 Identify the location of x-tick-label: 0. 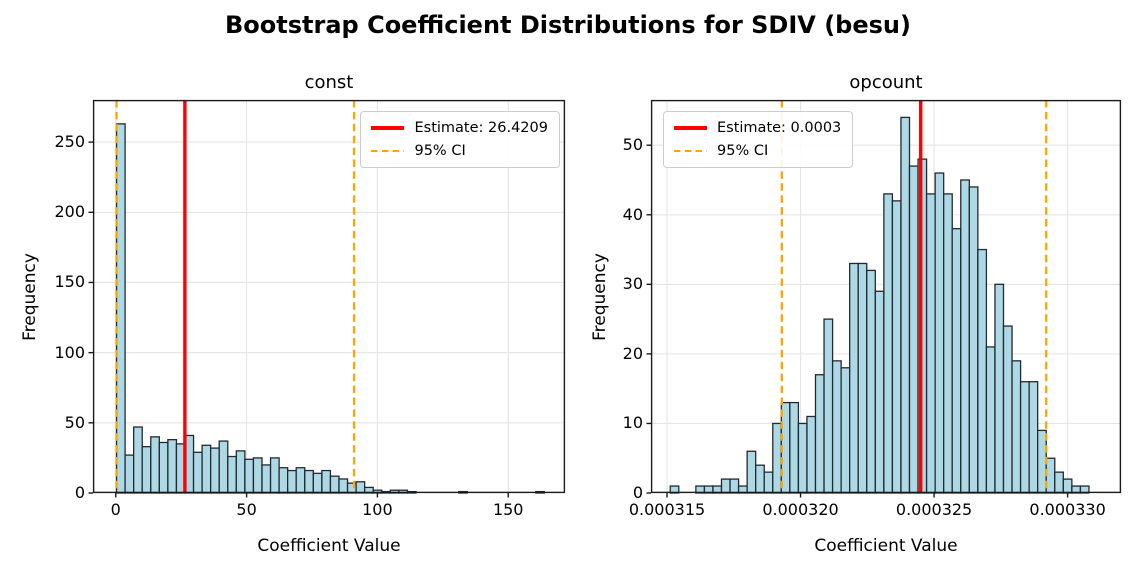
(115, 509).